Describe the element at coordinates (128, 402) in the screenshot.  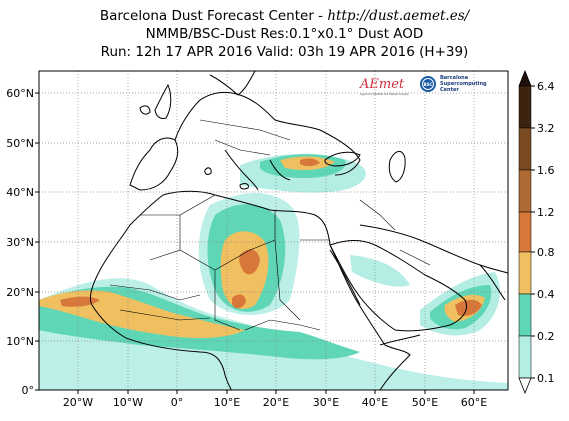
I see `lon-label: 10°W` at that location.